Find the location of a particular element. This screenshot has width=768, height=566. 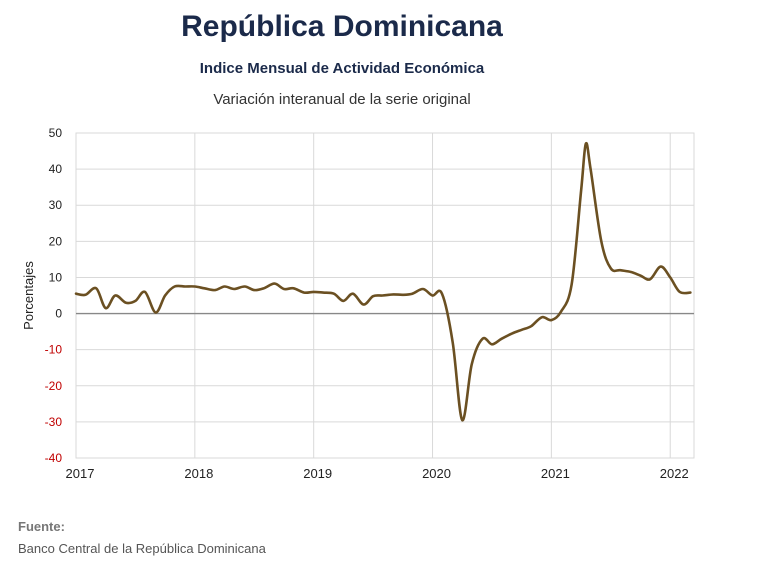

source-text: Banco Central de la República Dominicana is located at coordinates (142, 548).